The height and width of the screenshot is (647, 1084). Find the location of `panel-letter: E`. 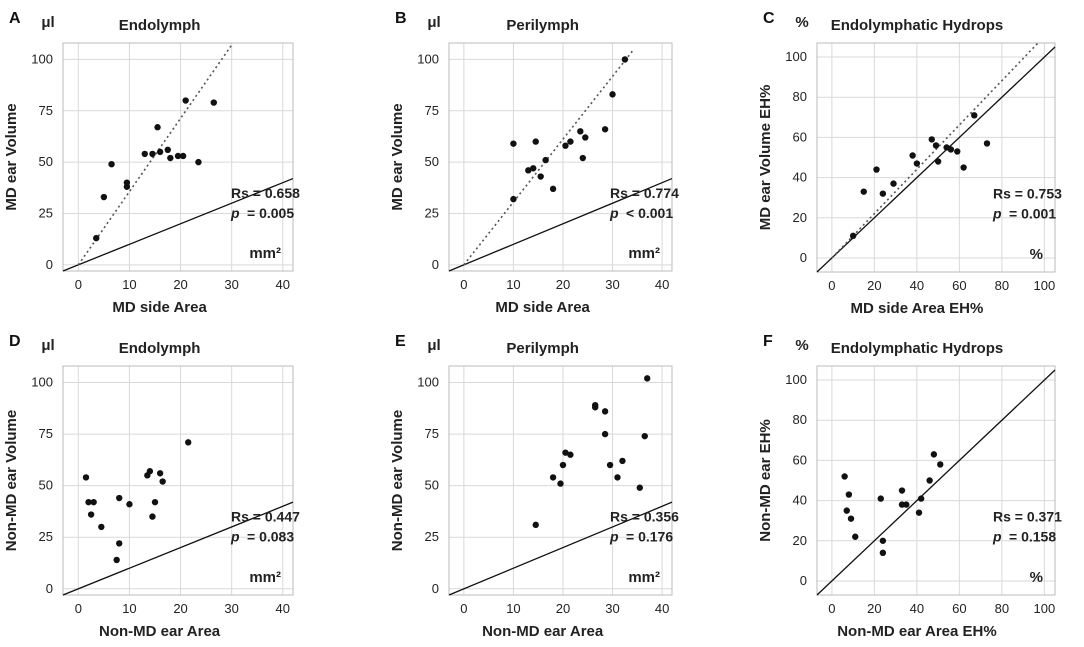

panel-letter: E is located at coordinates (400, 341).